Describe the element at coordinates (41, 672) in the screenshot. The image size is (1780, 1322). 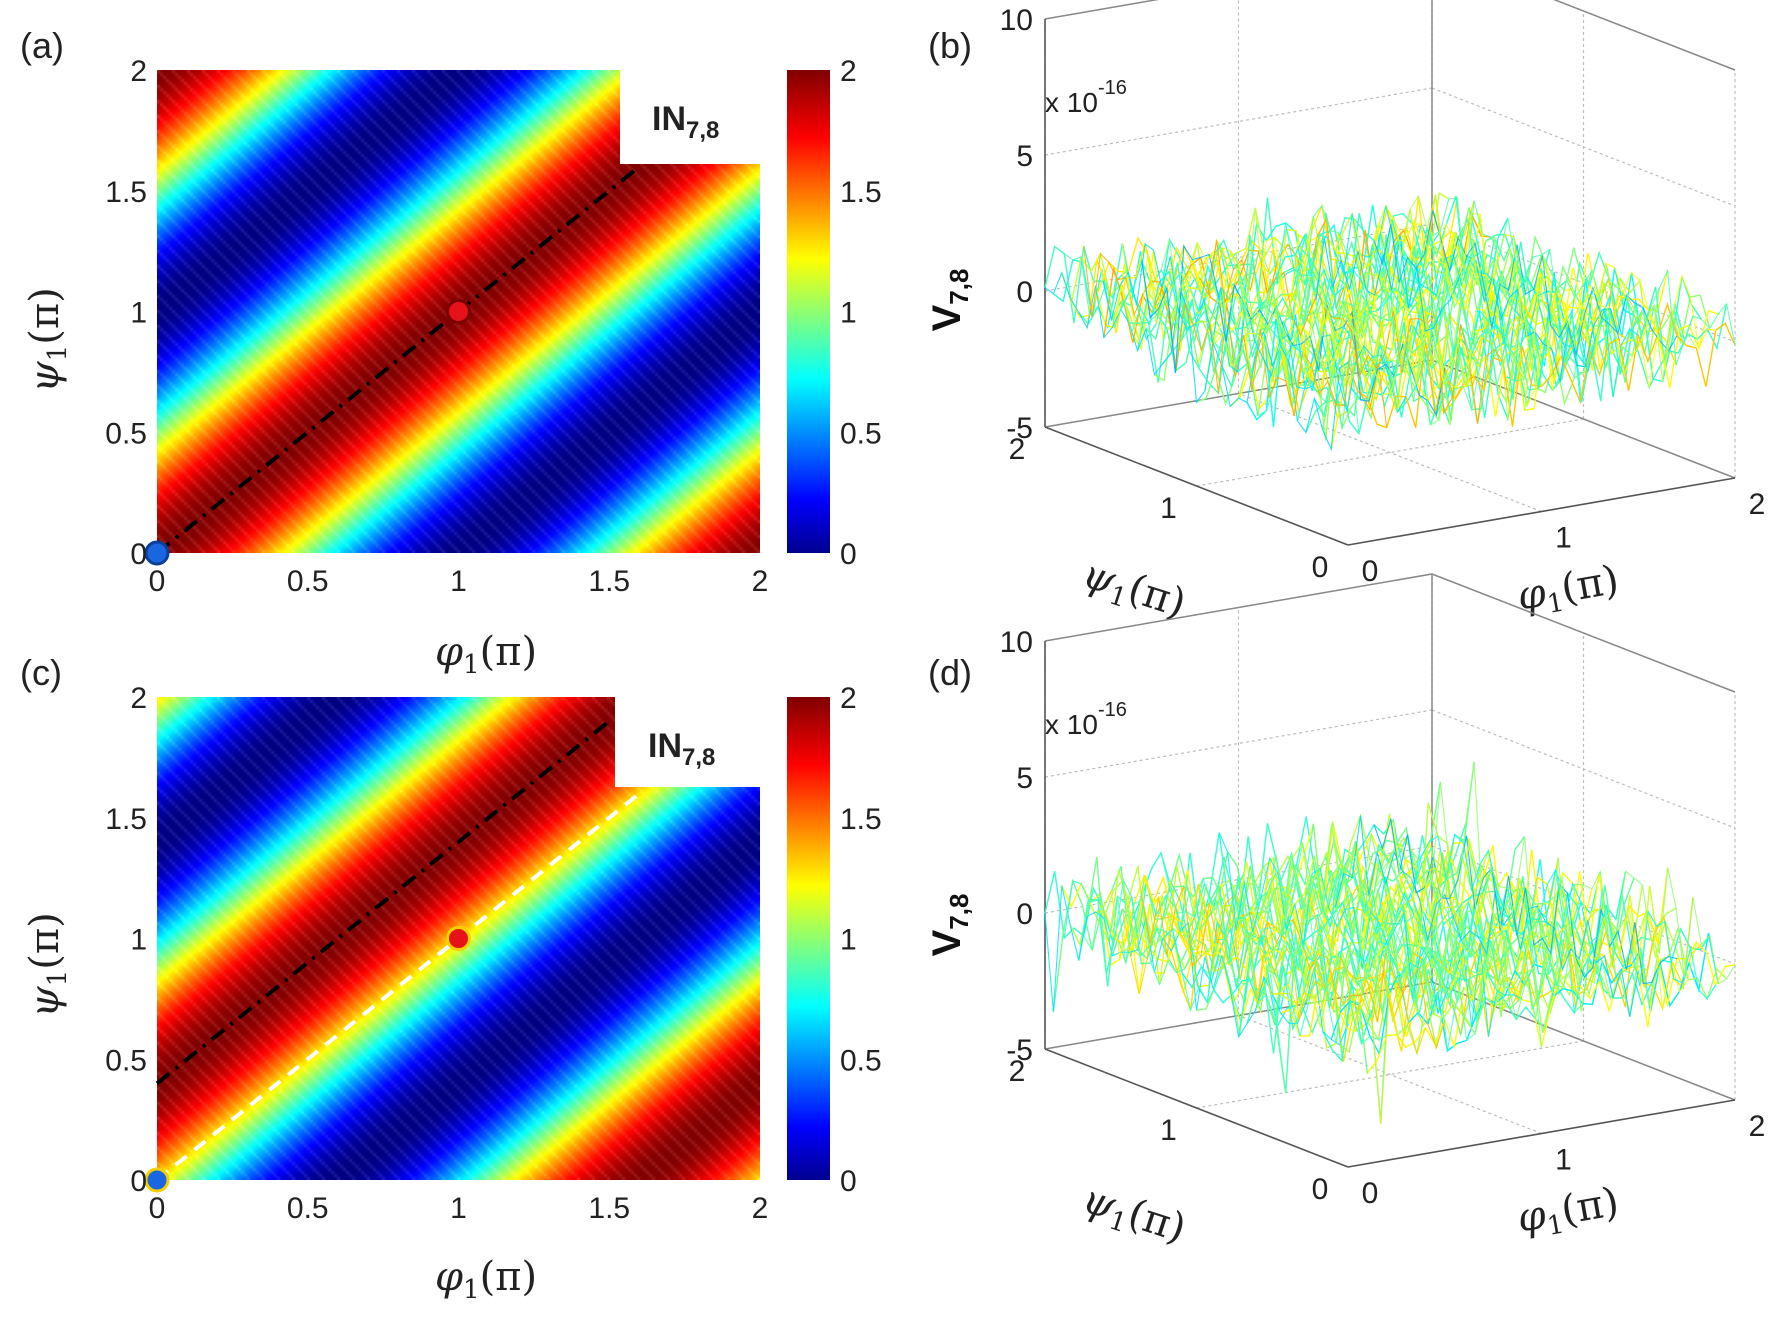
I see `panel-label: (c)` at that location.